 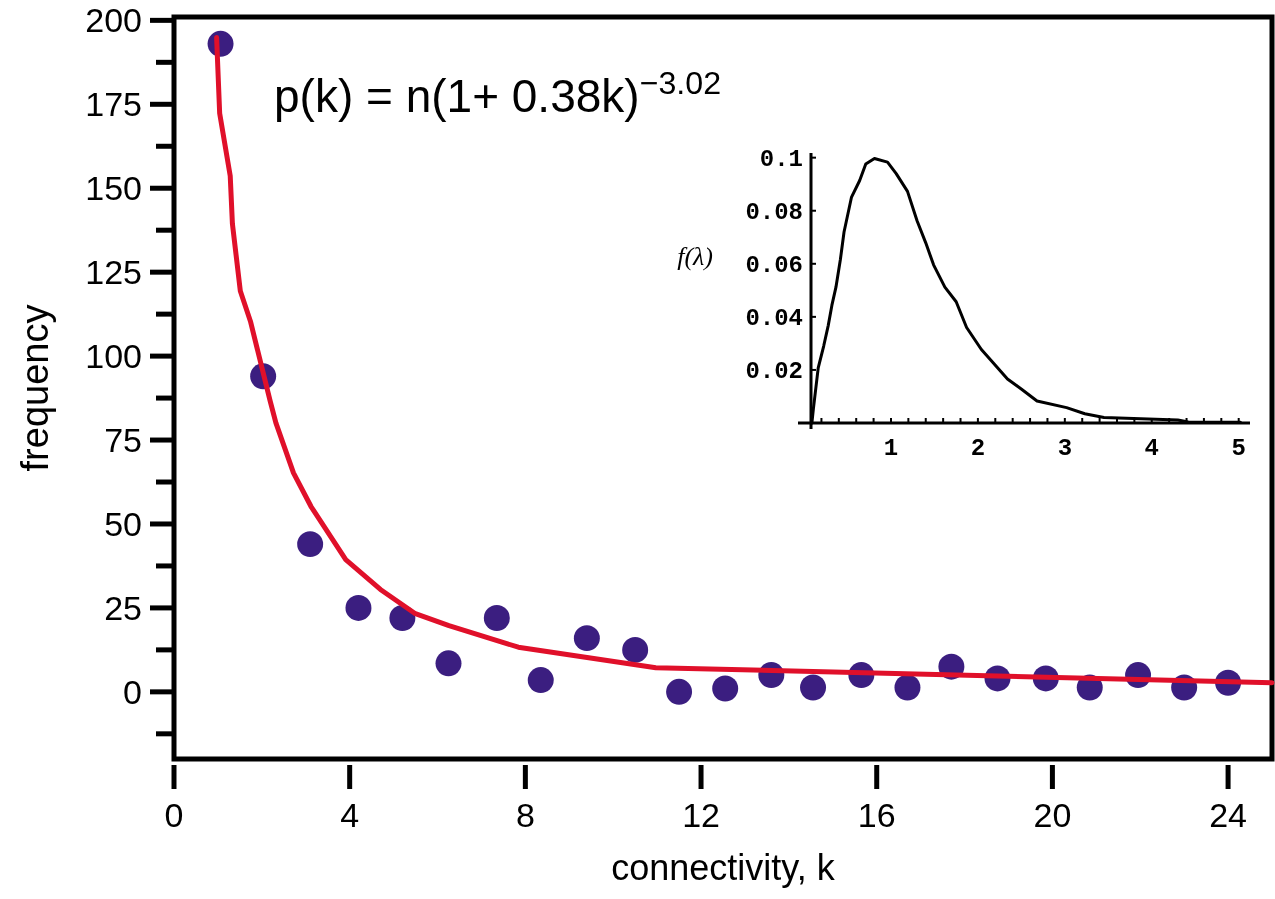 I want to click on x-tick-label: 12, so click(x=701, y=815).